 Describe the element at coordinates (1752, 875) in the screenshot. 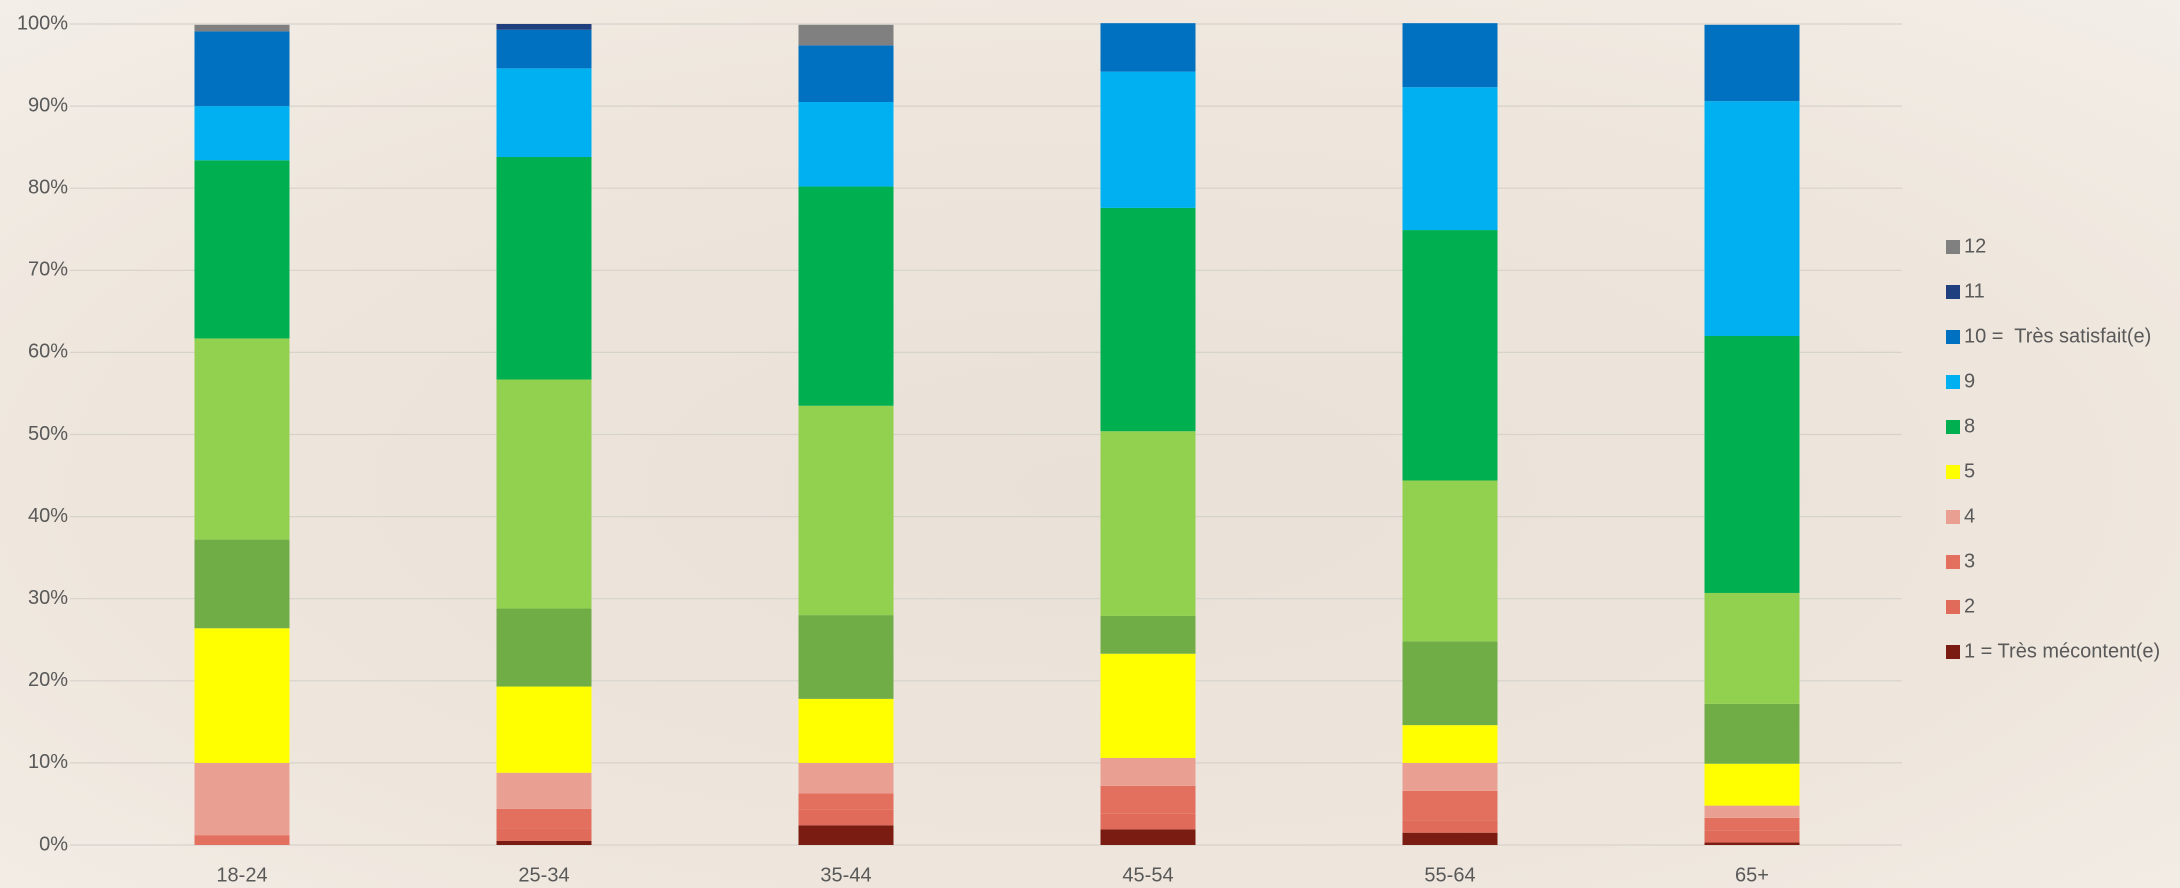

I see `x-tick-label: 65+` at that location.